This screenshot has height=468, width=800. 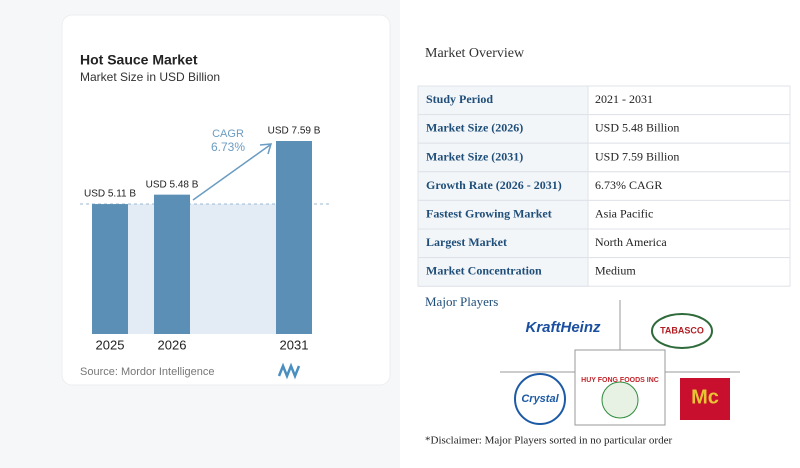 What do you see at coordinates (110, 194) in the screenshot?
I see `value-label: USD 5.11 B` at bounding box center [110, 194].